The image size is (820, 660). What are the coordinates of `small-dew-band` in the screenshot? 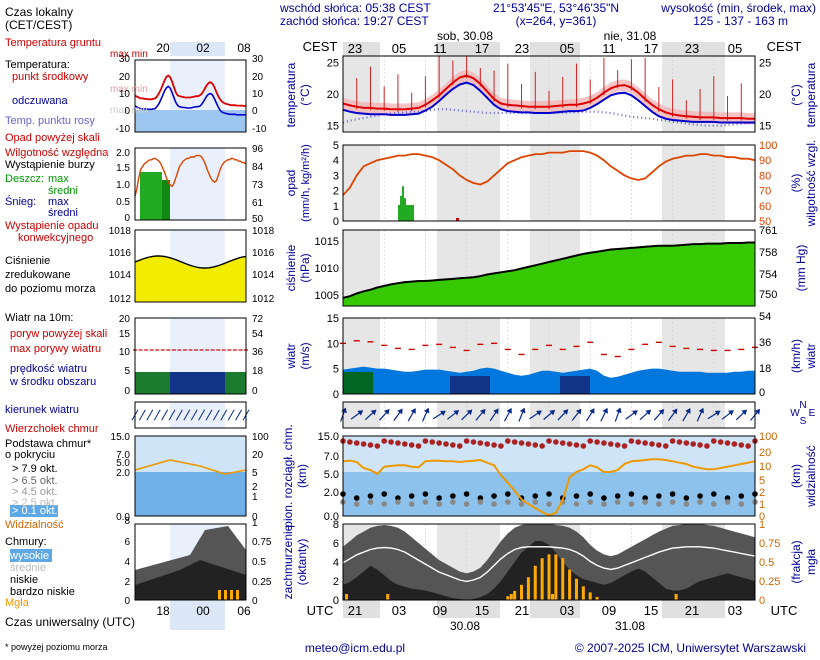 It's located at (190, 121).